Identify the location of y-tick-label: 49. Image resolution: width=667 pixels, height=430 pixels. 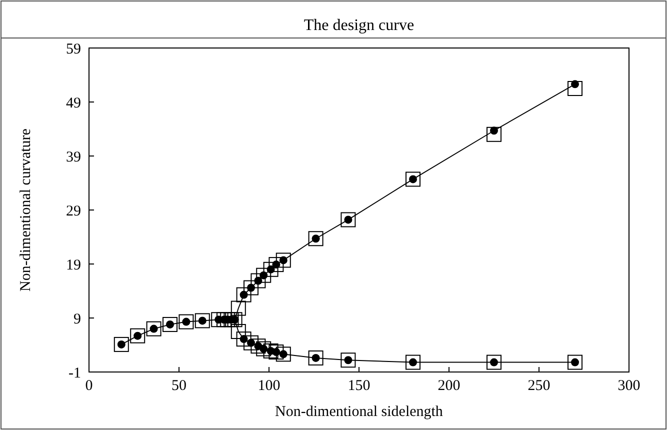
(73, 103).